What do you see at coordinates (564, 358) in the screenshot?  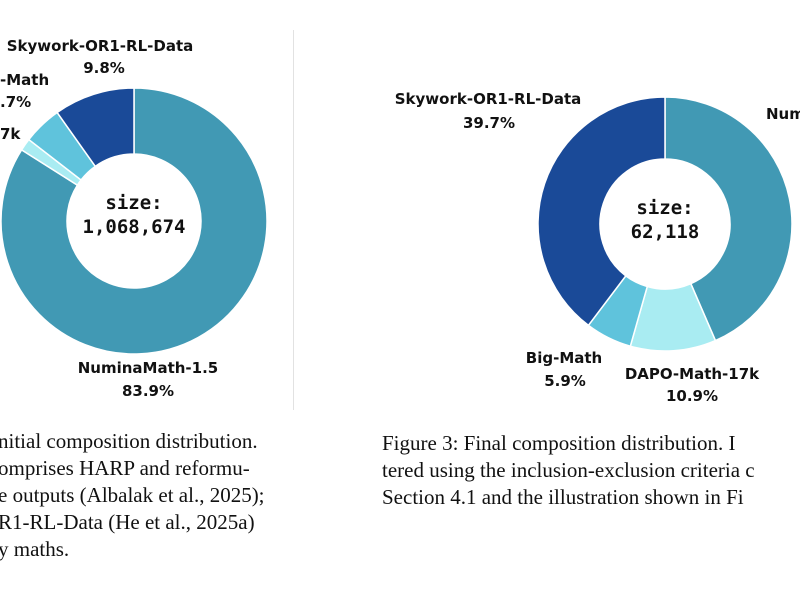 I see `final-label-bigmath-name: Big-Math` at bounding box center [564, 358].